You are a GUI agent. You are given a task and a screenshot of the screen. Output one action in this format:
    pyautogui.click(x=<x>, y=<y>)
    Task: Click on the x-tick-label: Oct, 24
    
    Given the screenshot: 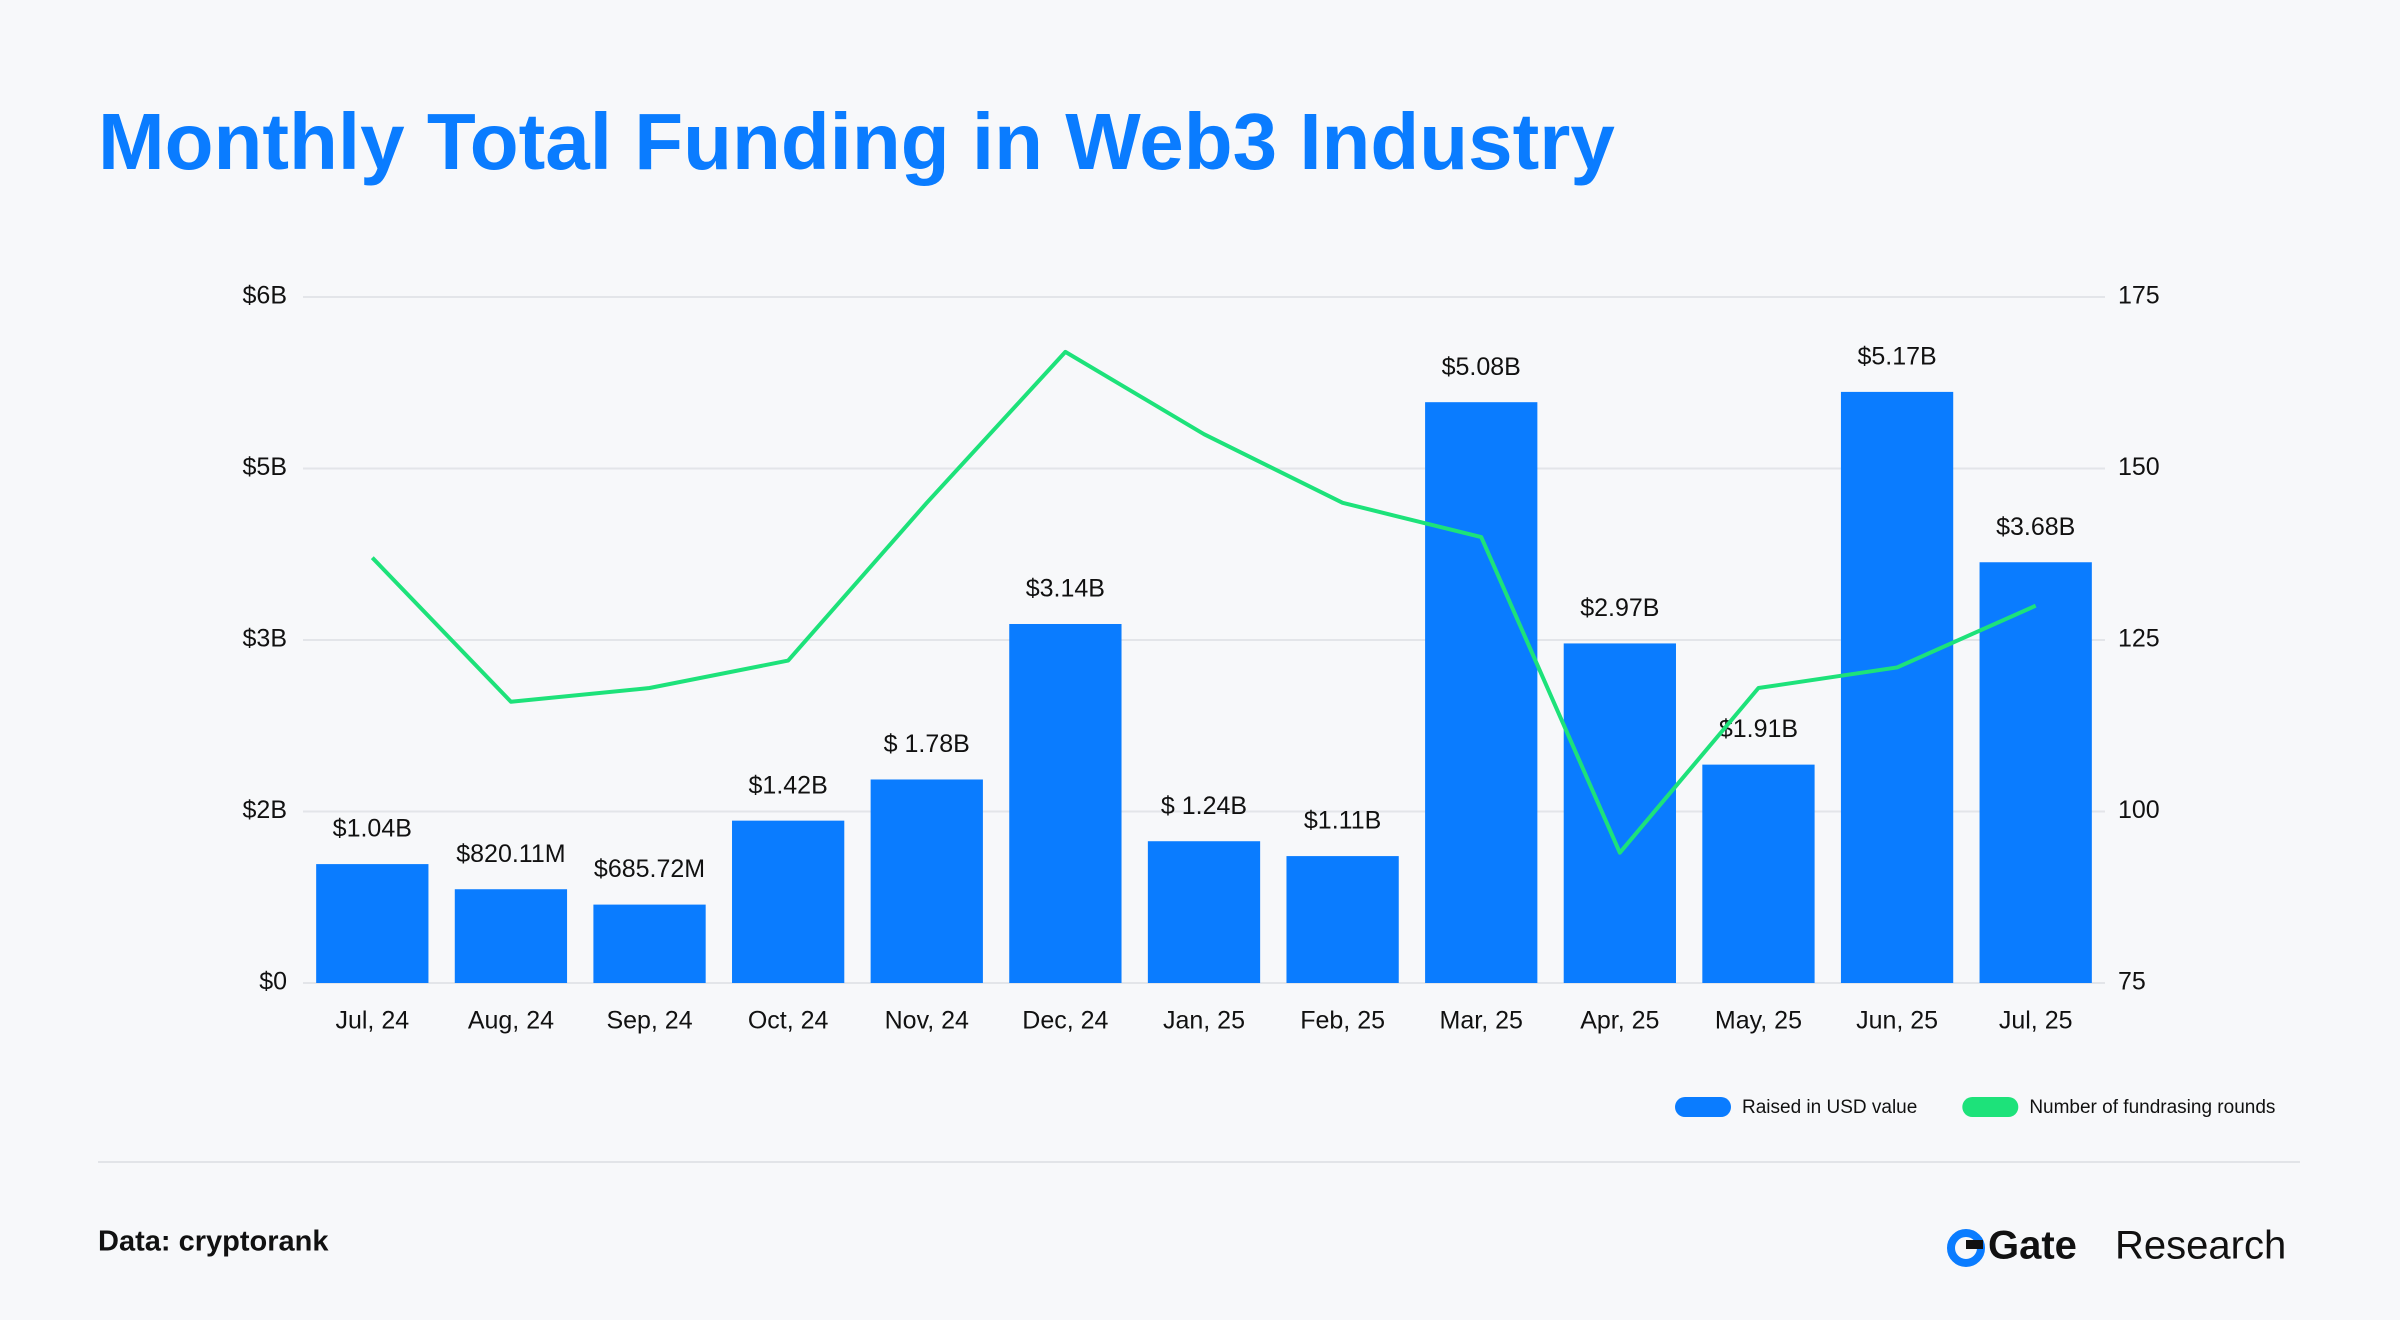 What is the action you would take?
    pyautogui.click(x=788, y=1021)
    